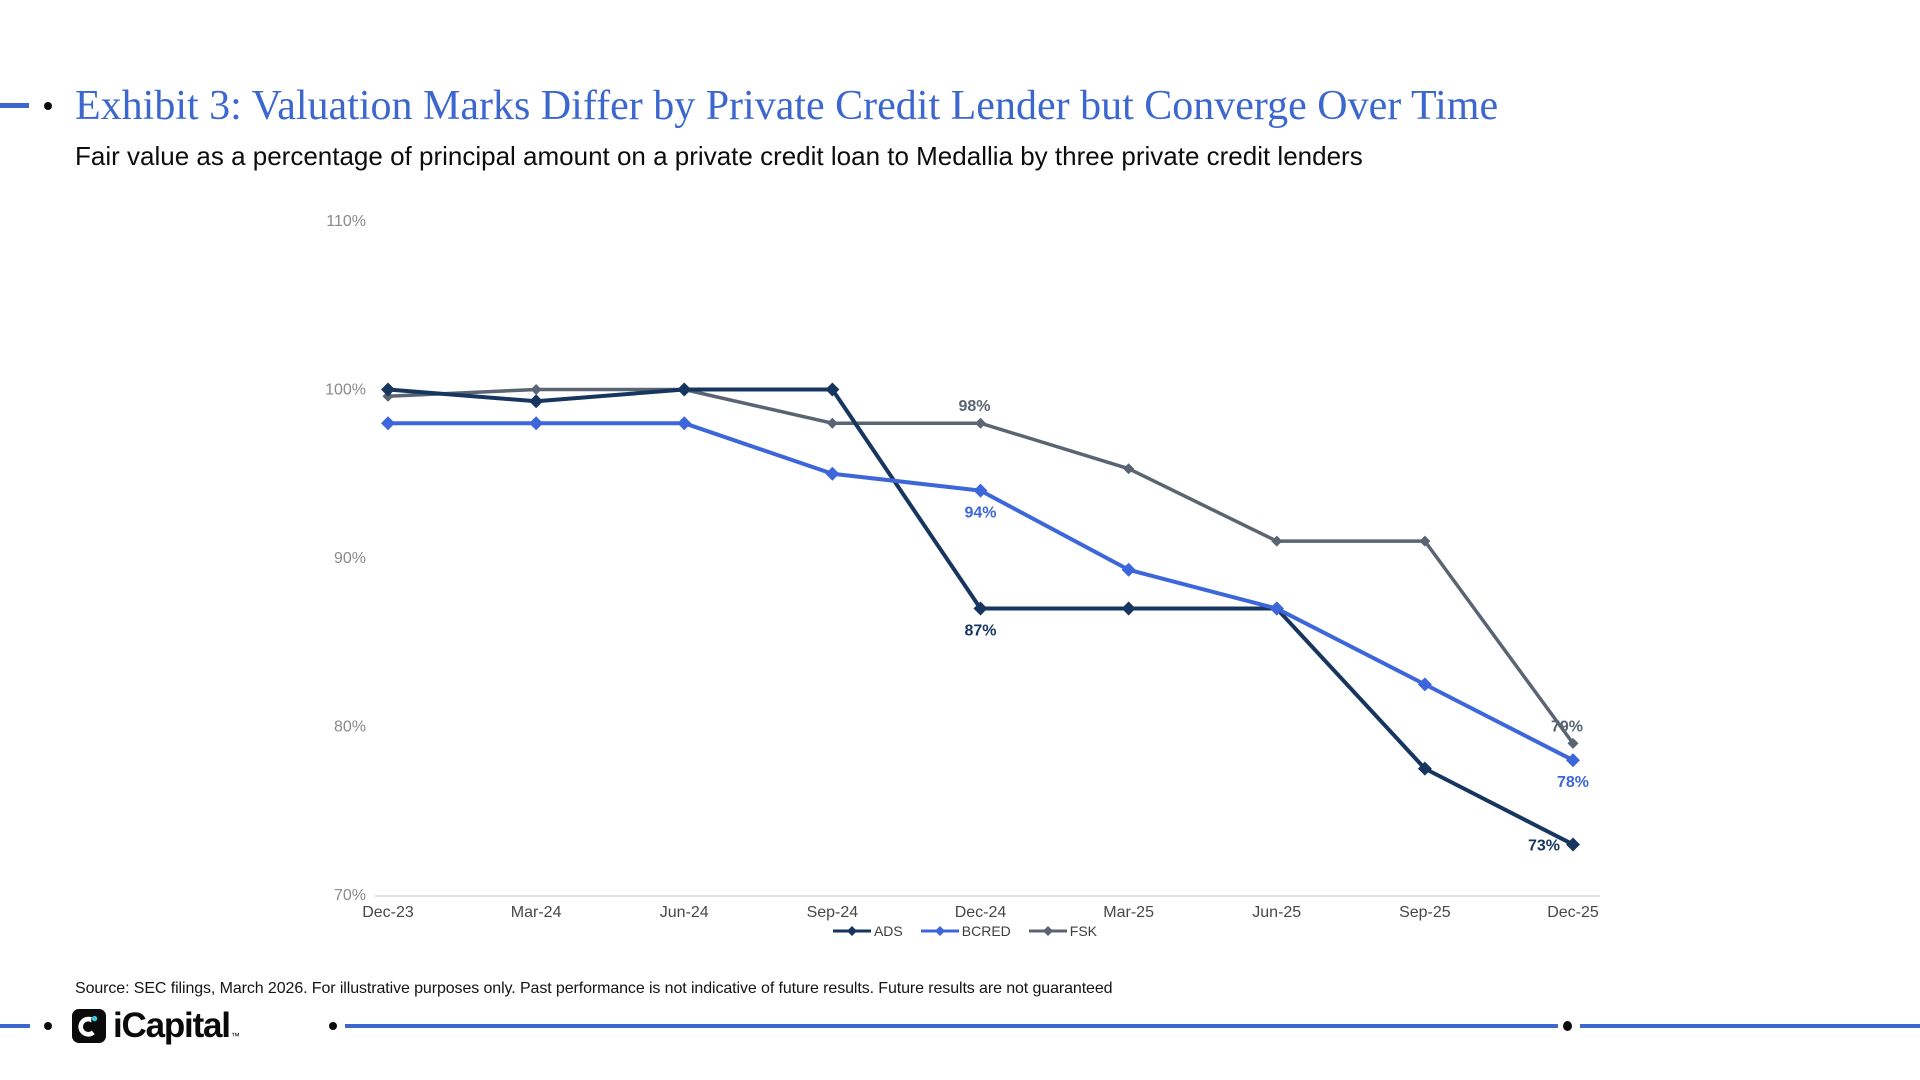 The height and width of the screenshot is (1080, 1920). What do you see at coordinates (939, 931) in the screenshot?
I see `legend-swatch-bcred-icon` at bounding box center [939, 931].